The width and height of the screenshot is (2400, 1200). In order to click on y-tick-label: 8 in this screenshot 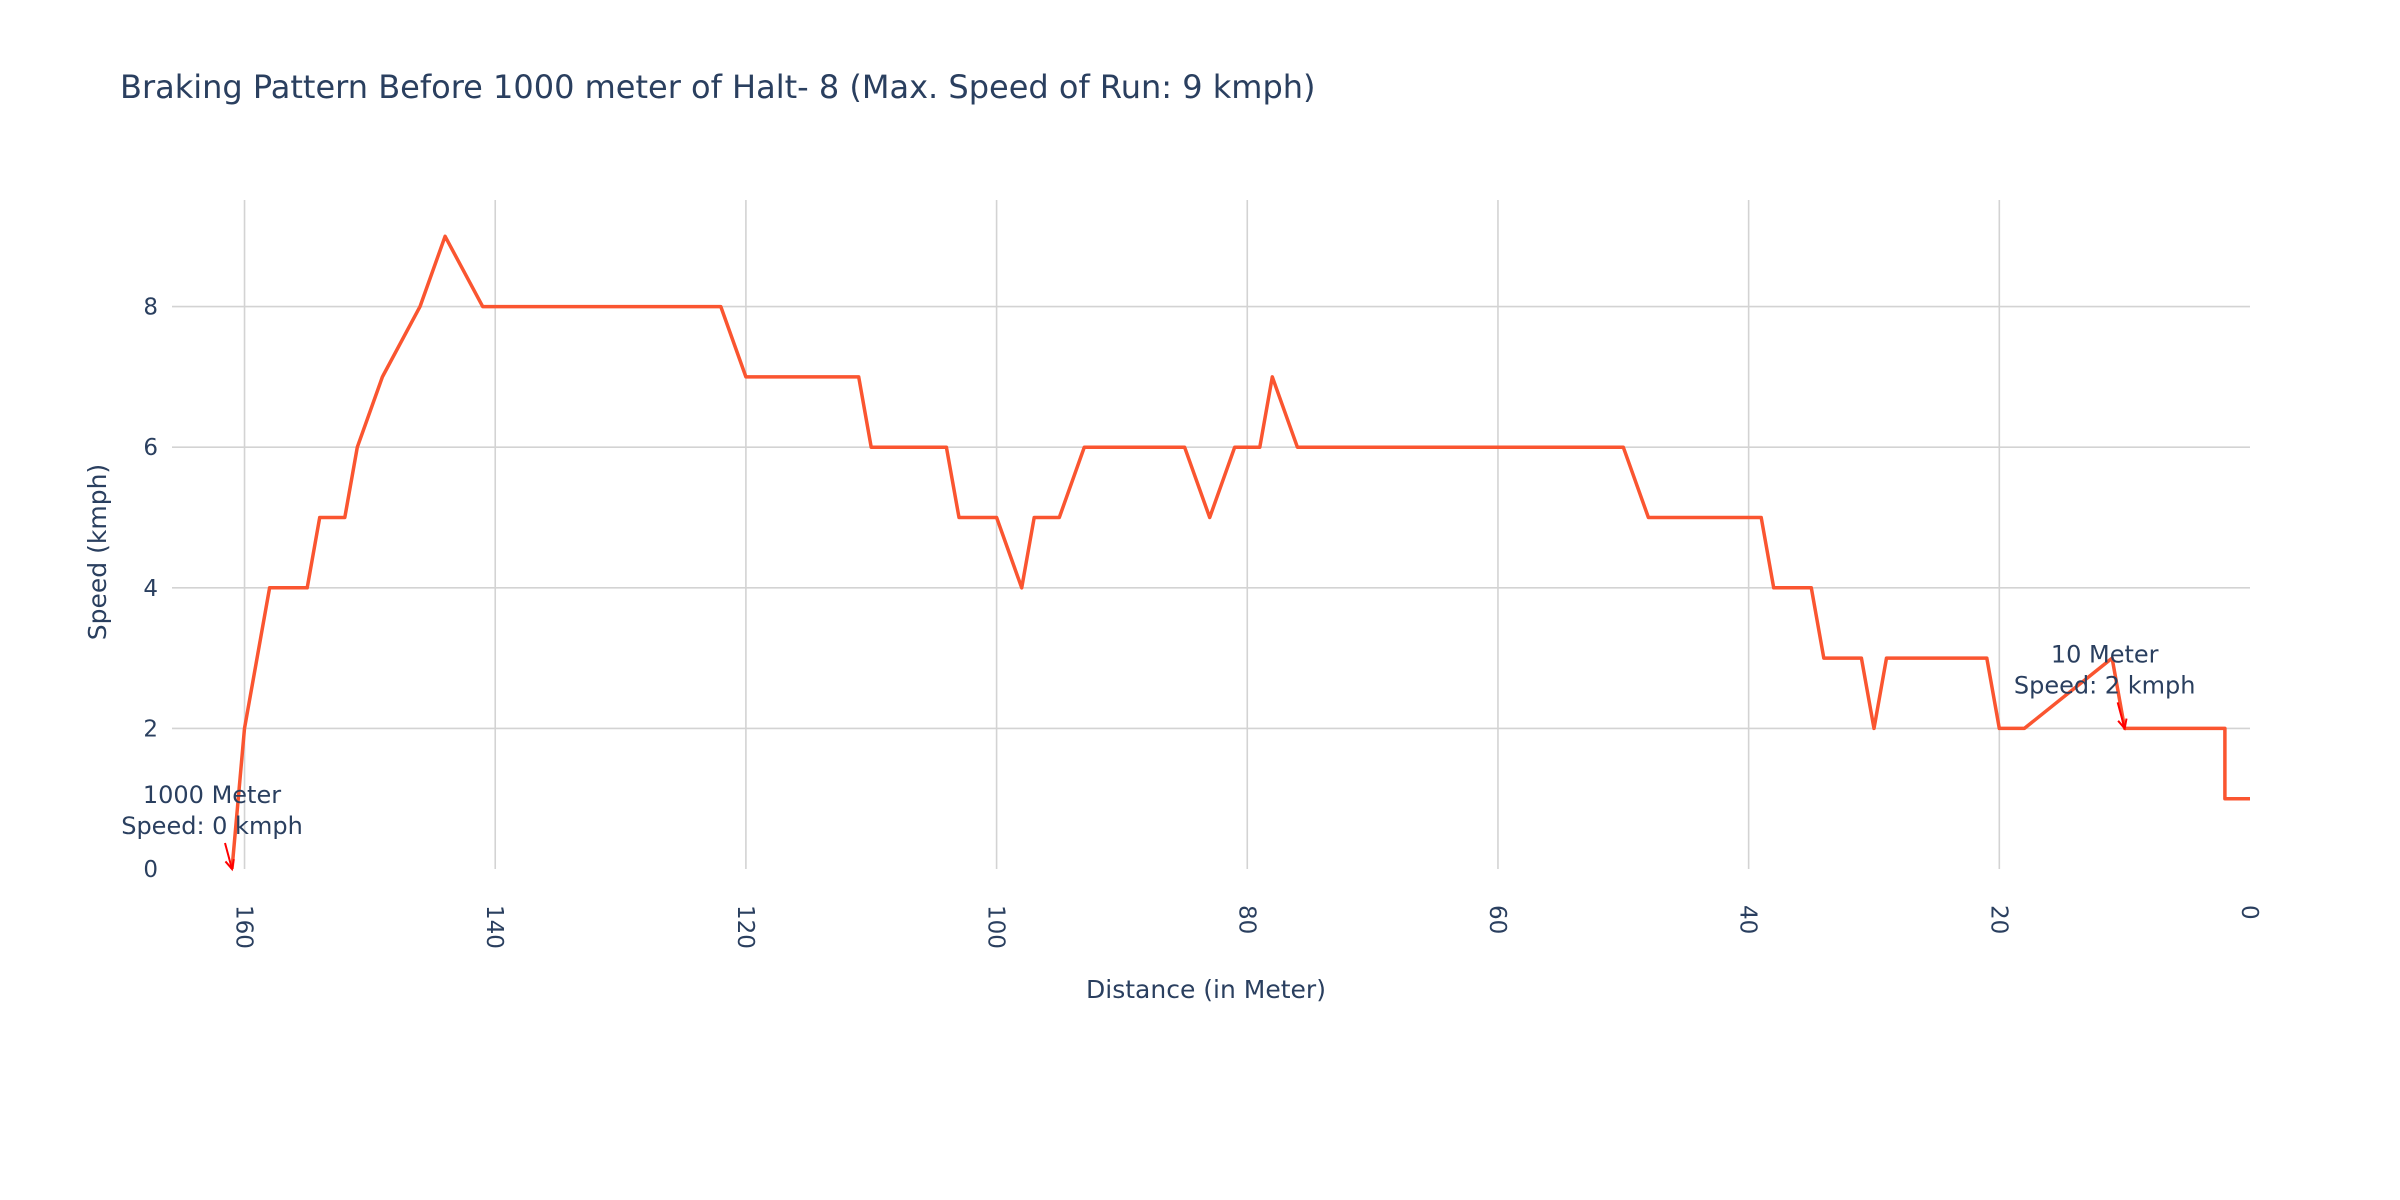, I will do `click(150, 308)`.